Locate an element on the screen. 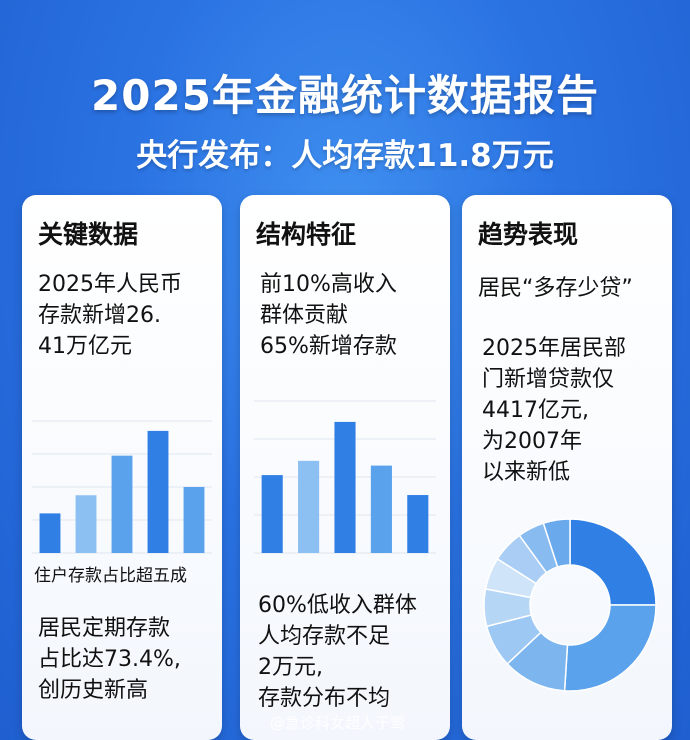  structure-text: 前10%高收入 群体贡献 65%新增存款 is located at coordinates (328, 315).